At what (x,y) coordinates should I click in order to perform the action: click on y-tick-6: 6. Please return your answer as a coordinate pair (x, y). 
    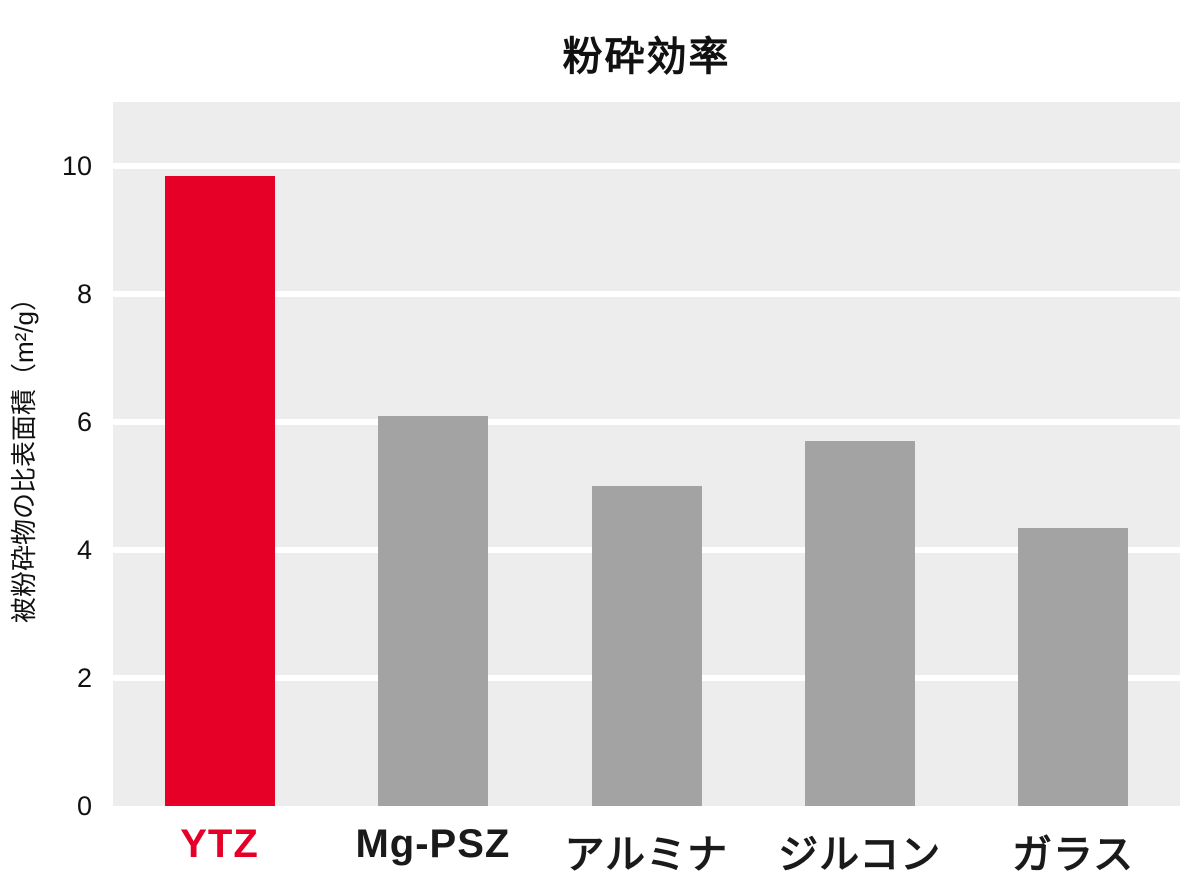
    Looking at the image, I should click on (84, 422).